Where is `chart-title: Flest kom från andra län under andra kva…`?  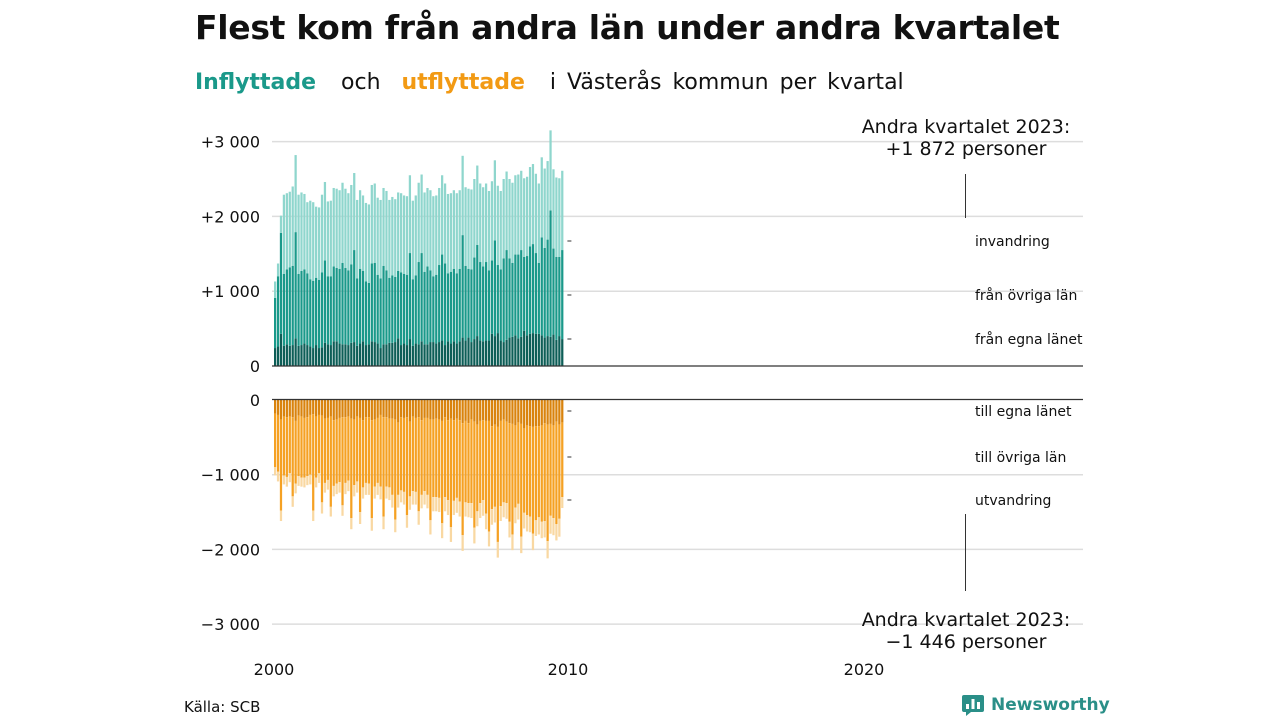 chart-title: Flest kom från andra län under andra kva… is located at coordinates (627, 27).